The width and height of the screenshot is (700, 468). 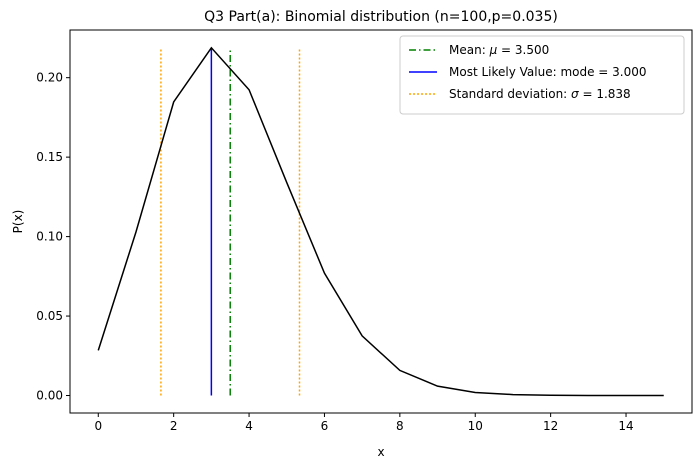 What do you see at coordinates (364, 423) in the screenshot?
I see `x-axis: 0 2 4 6 8 10 12 14` at bounding box center [364, 423].